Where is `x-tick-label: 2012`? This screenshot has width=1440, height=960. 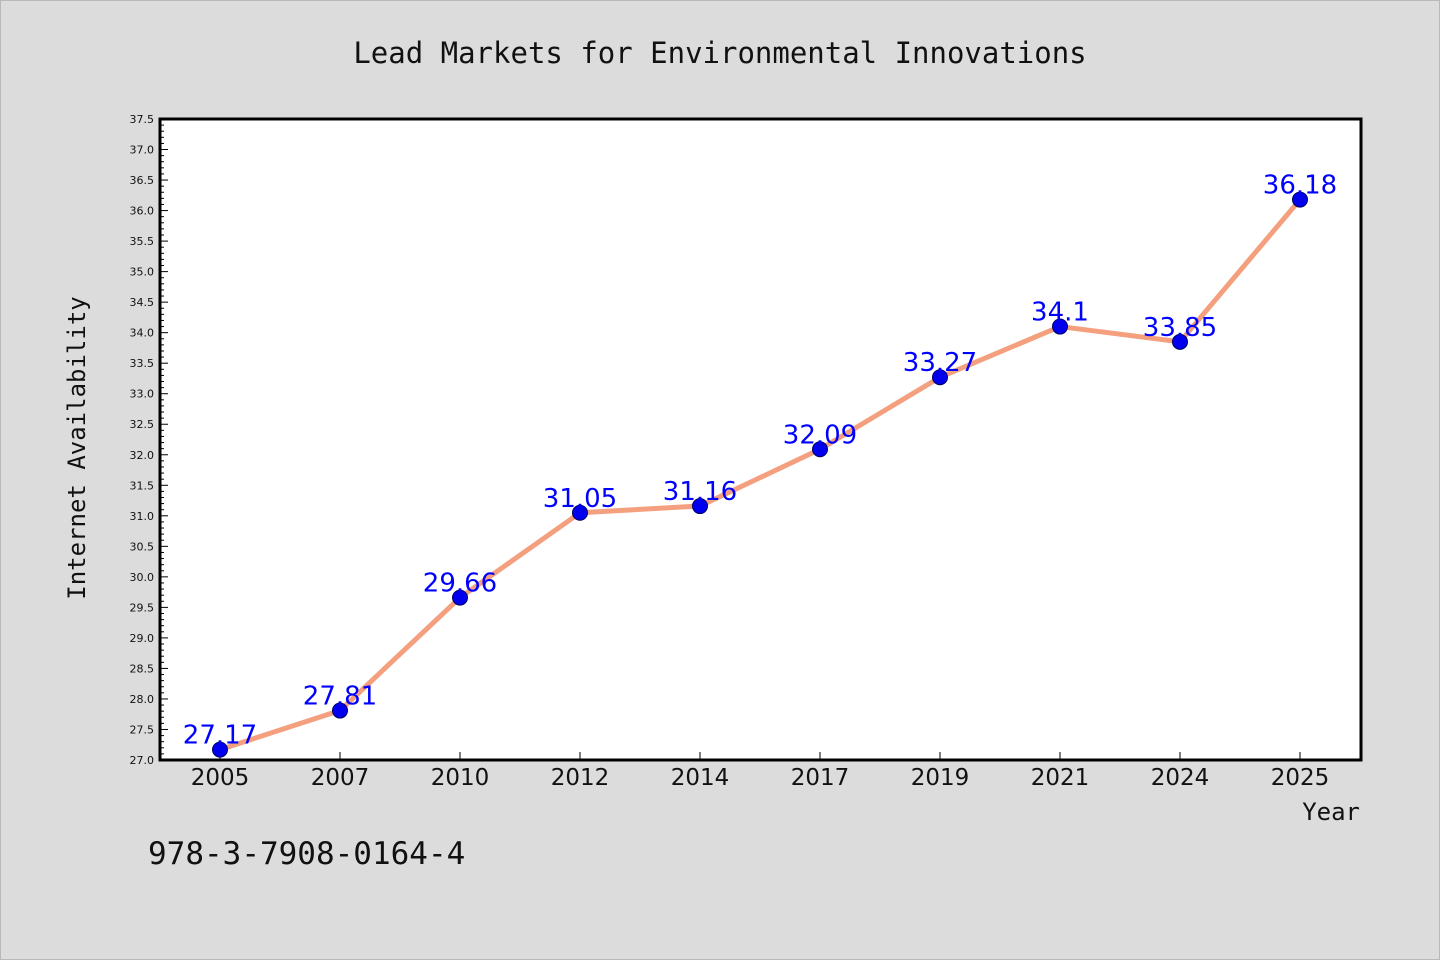
x-tick-label: 2012 is located at coordinates (580, 778).